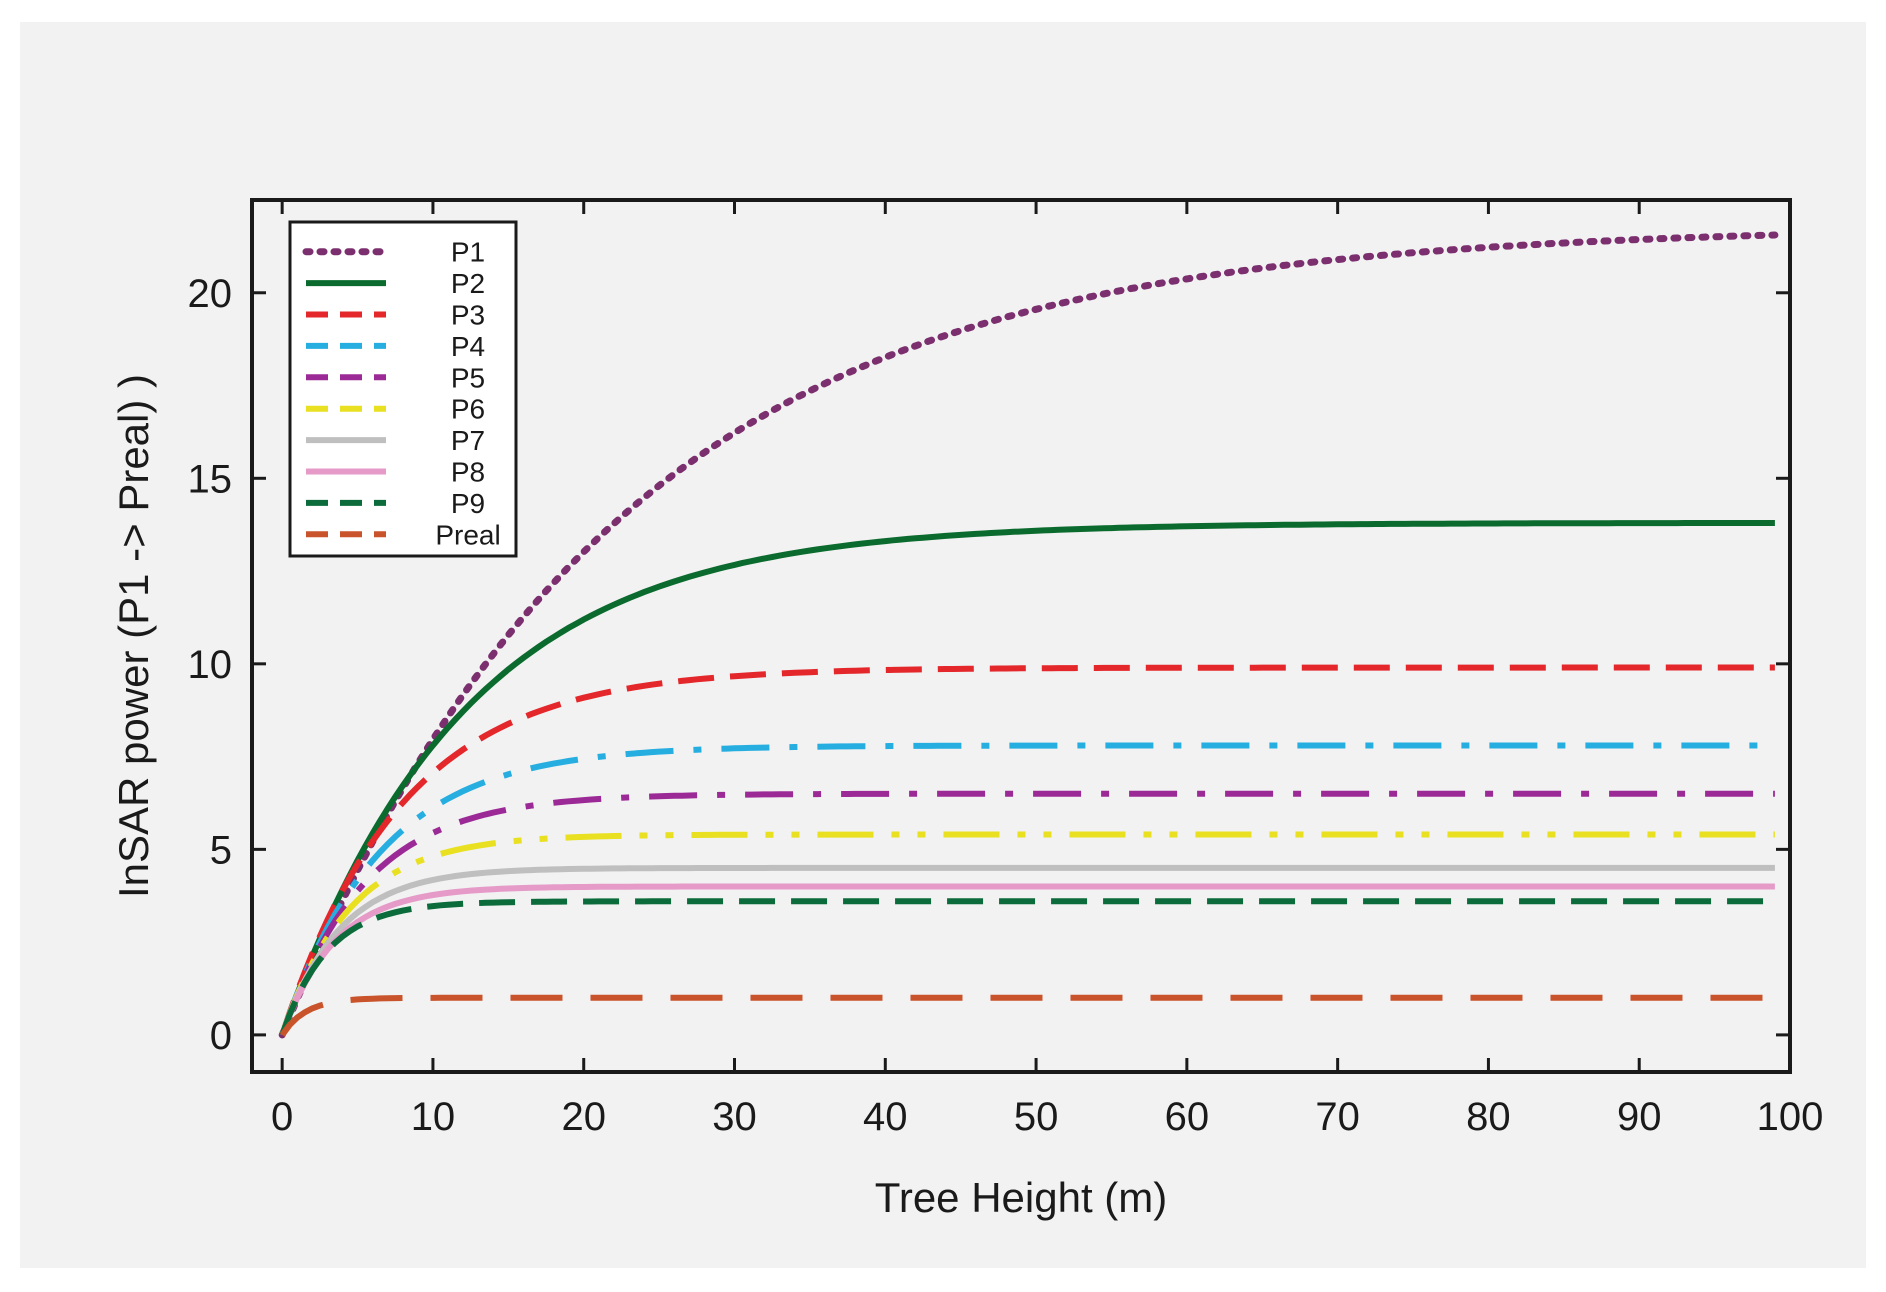 This screenshot has height=1292, width=1886. What do you see at coordinates (468, 503) in the screenshot?
I see `legend-label-p9: P9` at bounding box center [468, 503].